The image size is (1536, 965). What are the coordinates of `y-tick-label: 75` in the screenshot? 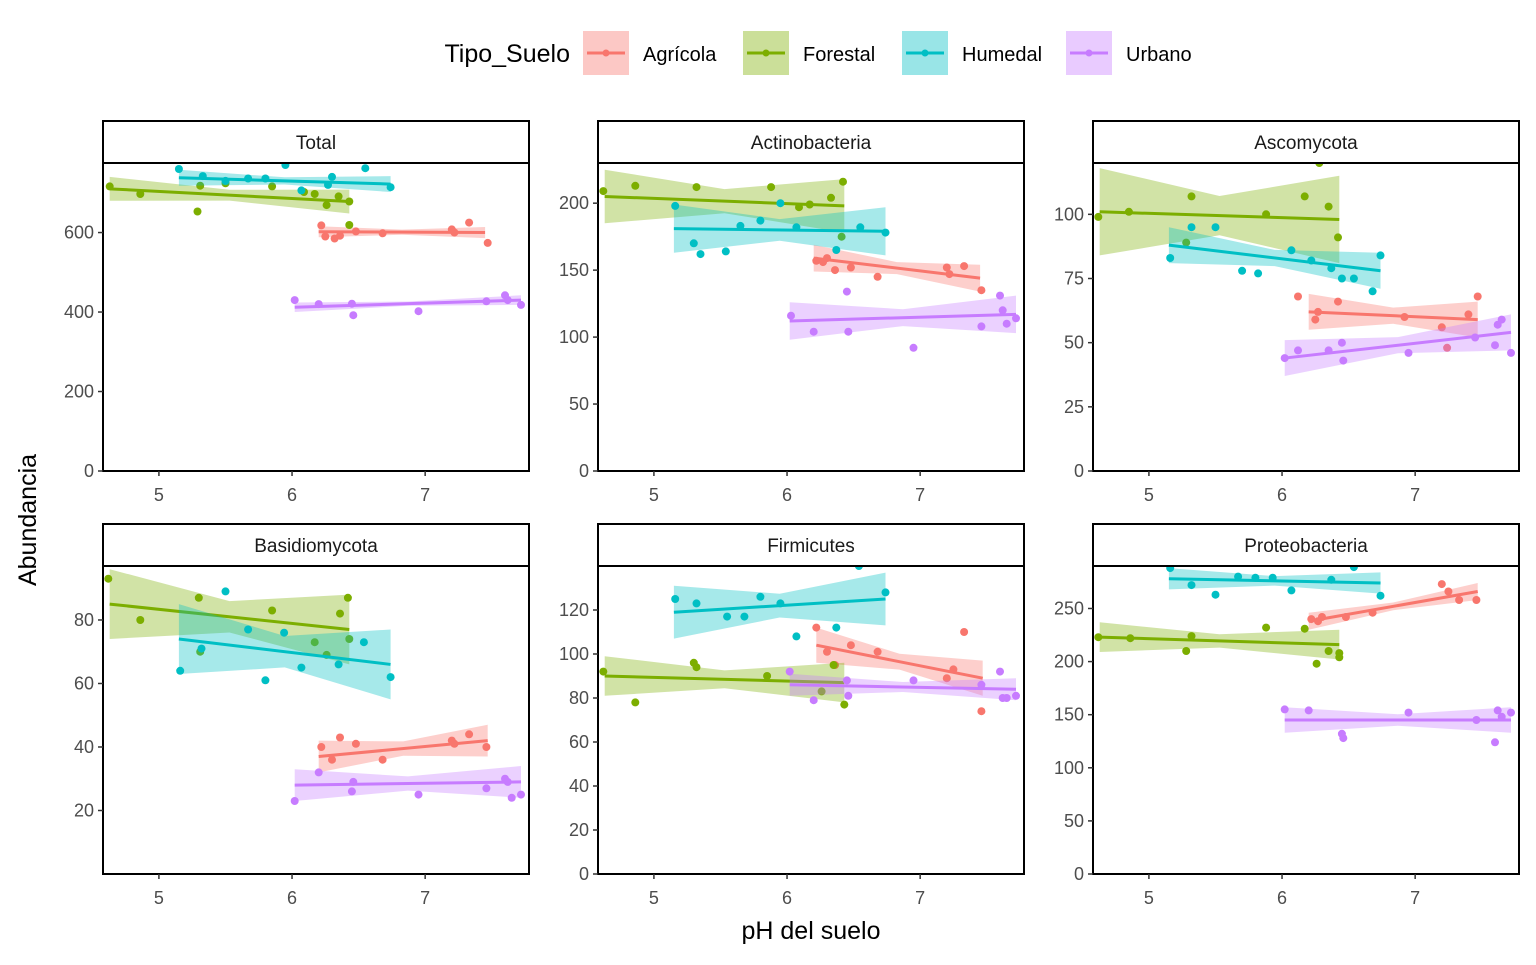 It's located at (1074, 279).